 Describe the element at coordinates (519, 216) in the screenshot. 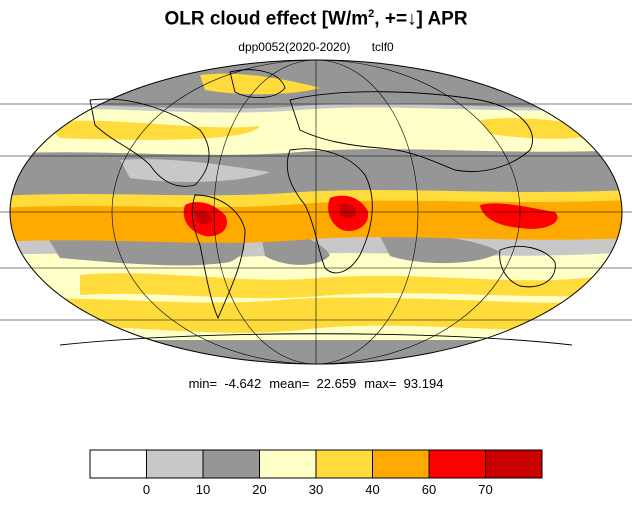

I see `convection-maritime-continent` at that location.